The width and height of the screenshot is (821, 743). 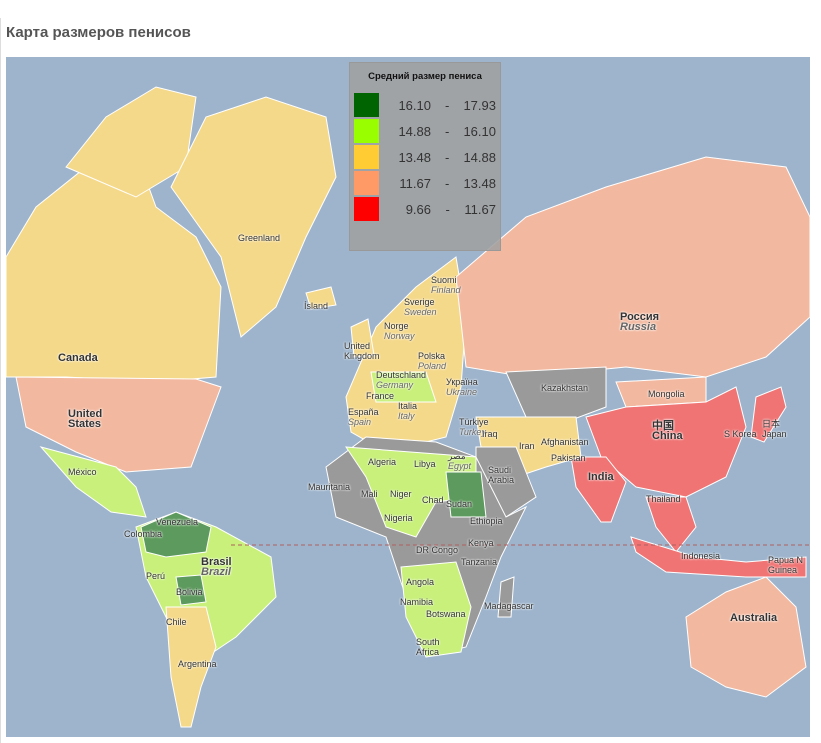 What do you see at coordinates (480, 209) in the screenshot?
I see `legend-to: 11.67` at bounding box center [480, 209].